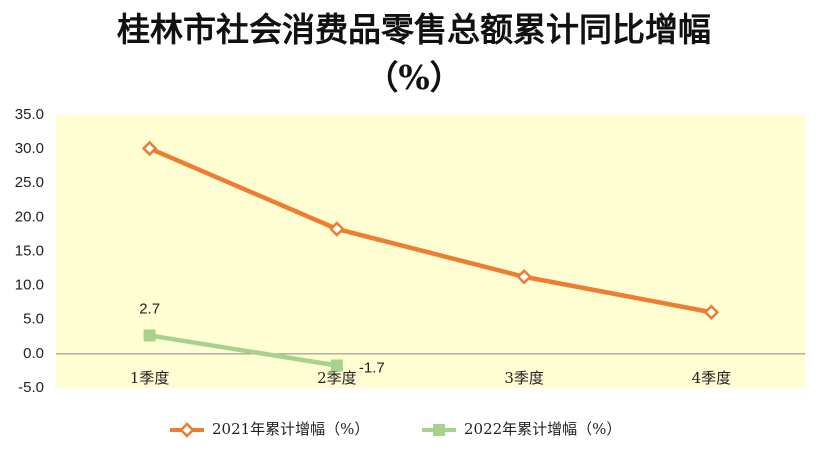 This screenshot has height=453, width=828. What do you see at coordinates (33, 319) in the screenshot?
I see `y-tick-label: 5.0` at bounding box center [33, 319].